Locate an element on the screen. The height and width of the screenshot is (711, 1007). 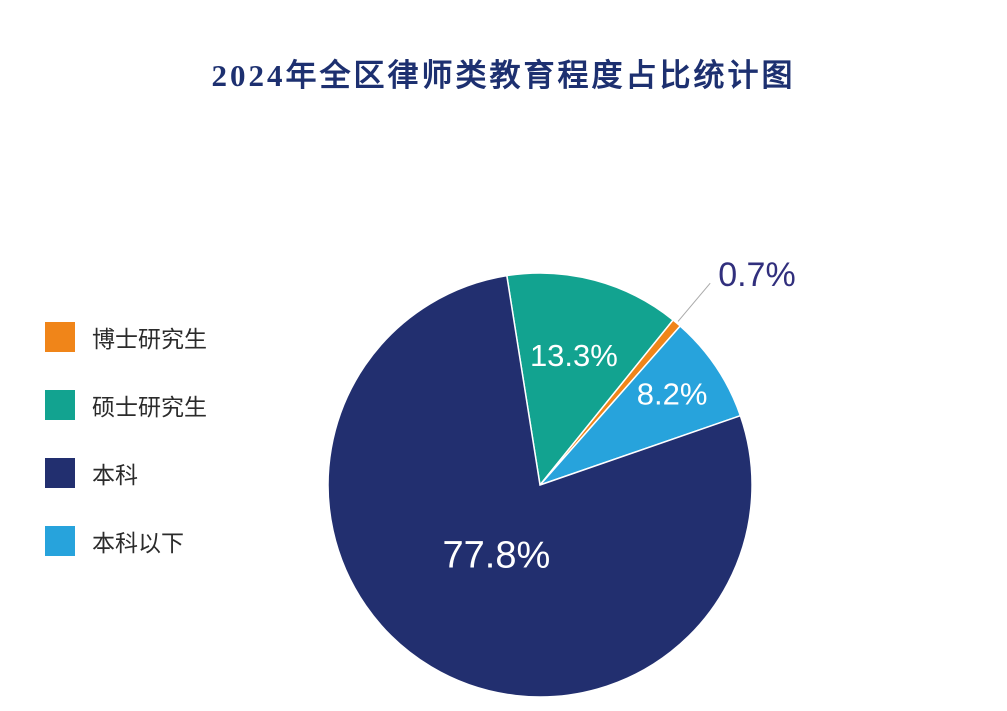
legend: 博士研究生硕士研究生本科本科以下 is located at coordinates (126, 439).